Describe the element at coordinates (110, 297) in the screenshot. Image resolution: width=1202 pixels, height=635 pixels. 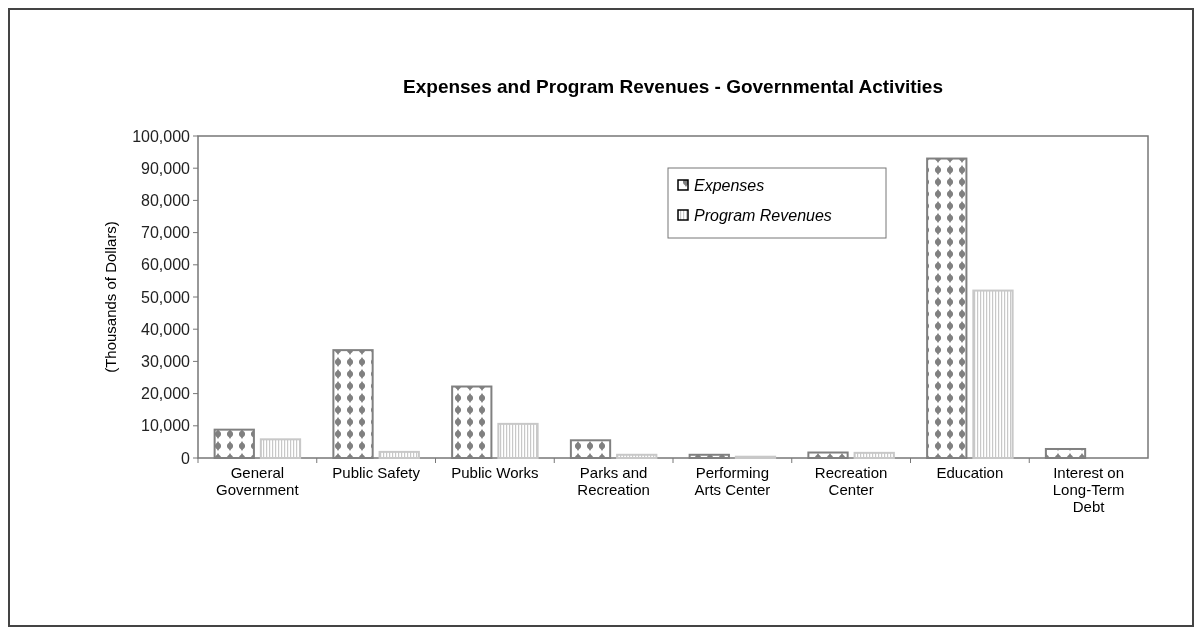
I see `y-axis-title: (Thousands of Dollars)` at that location.